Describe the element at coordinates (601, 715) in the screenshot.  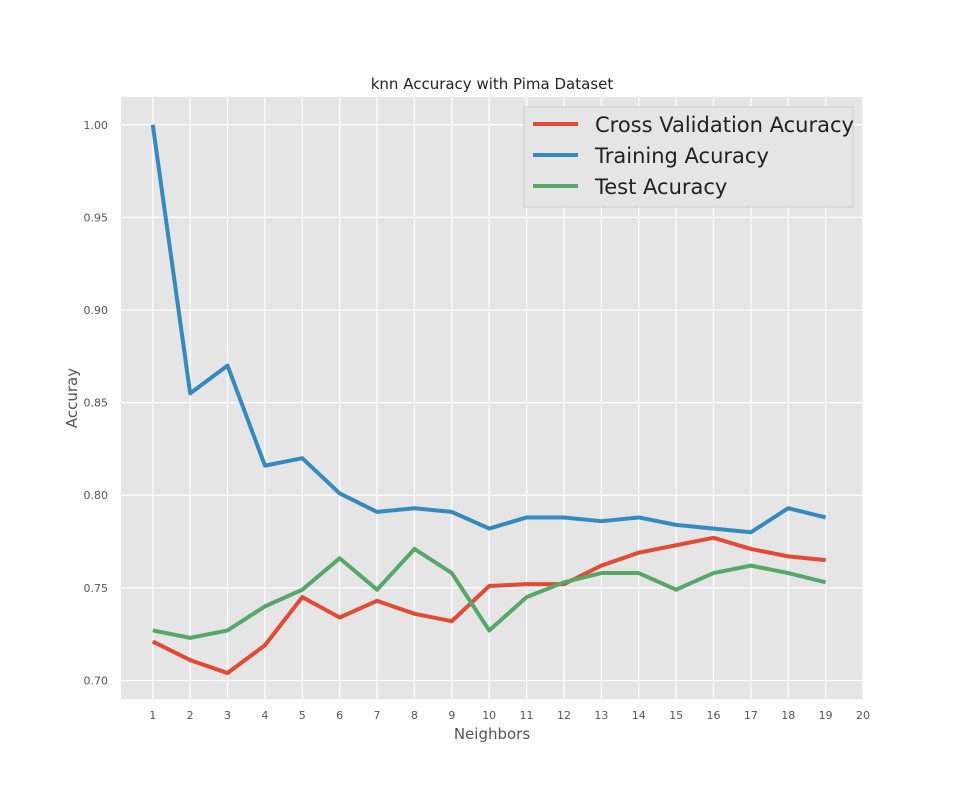
I see `x-tick-label: 13` at that location.